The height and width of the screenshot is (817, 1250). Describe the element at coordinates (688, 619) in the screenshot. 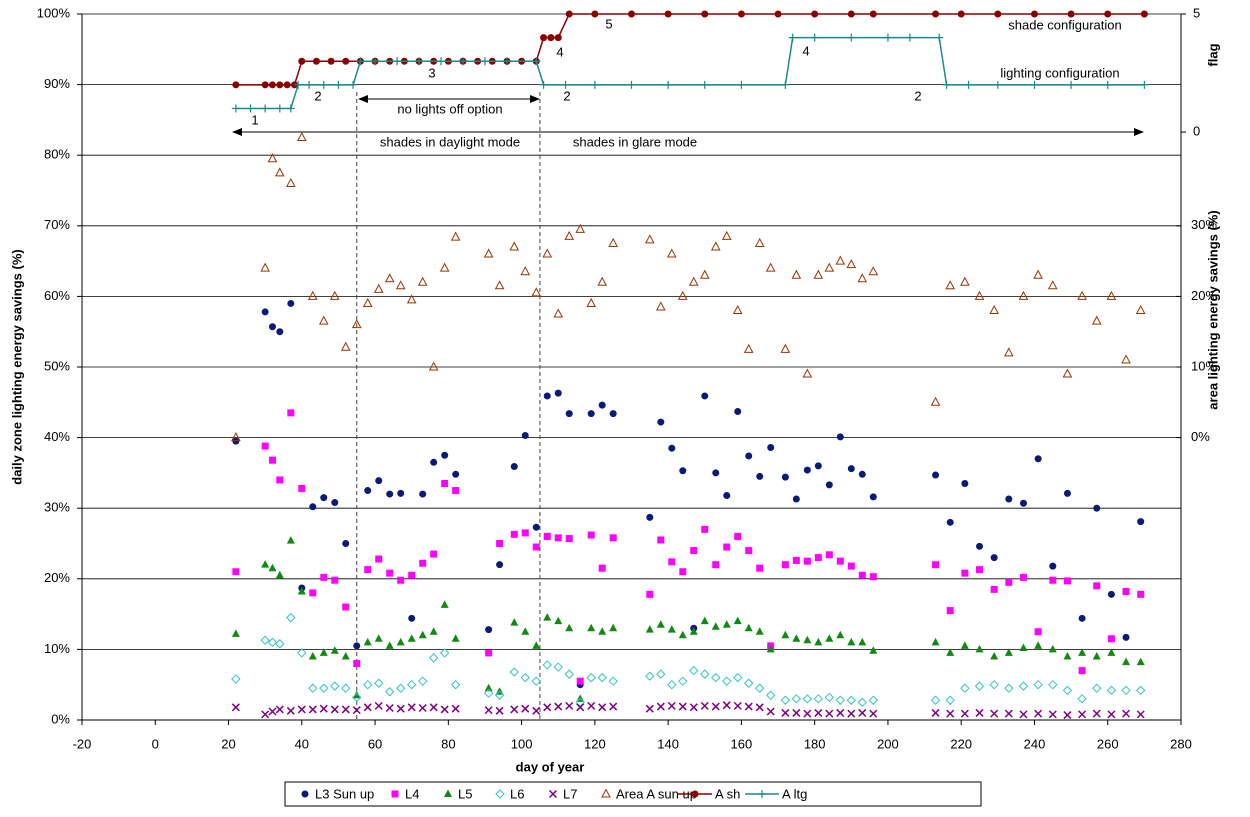

I see `series` at that location.